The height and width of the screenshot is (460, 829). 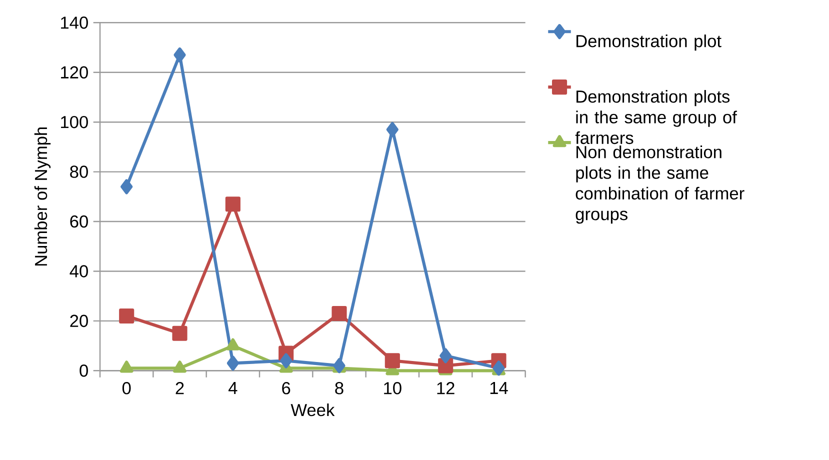 What do you see at coordinates (74, 22) in the screenshot?
I see `y-tick-label: 140` at bounding box center [74, 22].